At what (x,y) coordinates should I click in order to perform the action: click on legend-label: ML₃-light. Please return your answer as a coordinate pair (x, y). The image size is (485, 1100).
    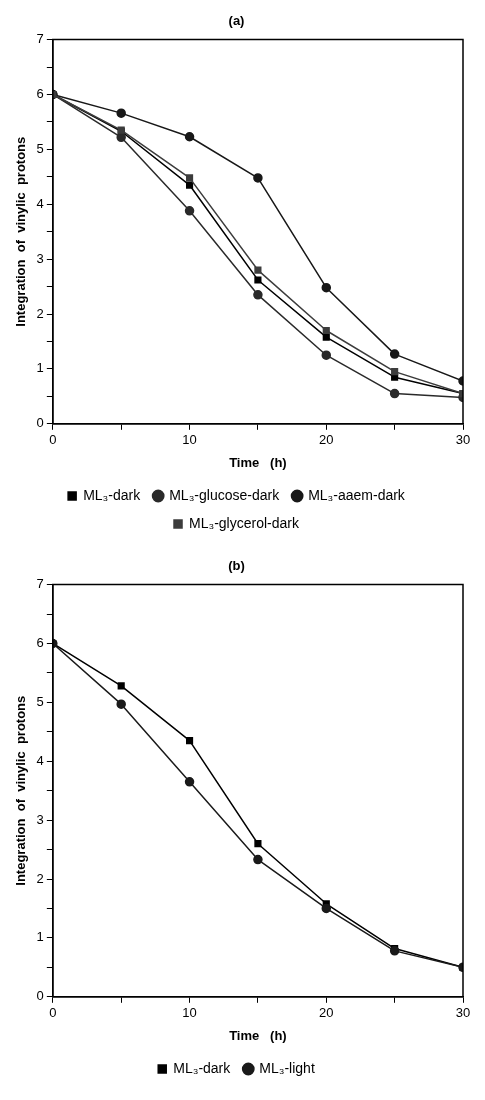
    Looking at the image, I should click on (287, 1067).